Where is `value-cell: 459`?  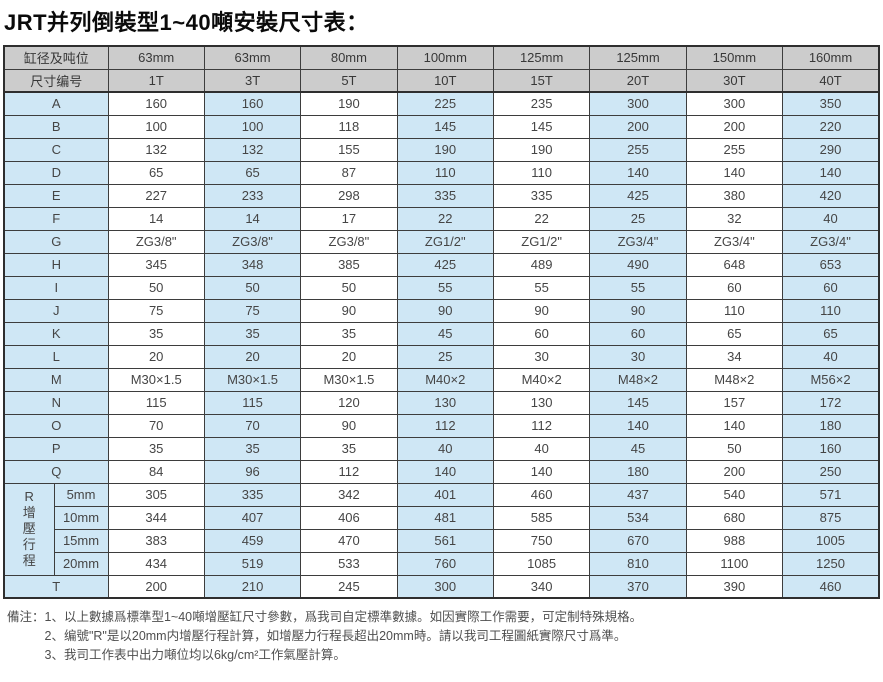 value-cell: 459 is located at coordinates (252, 540).